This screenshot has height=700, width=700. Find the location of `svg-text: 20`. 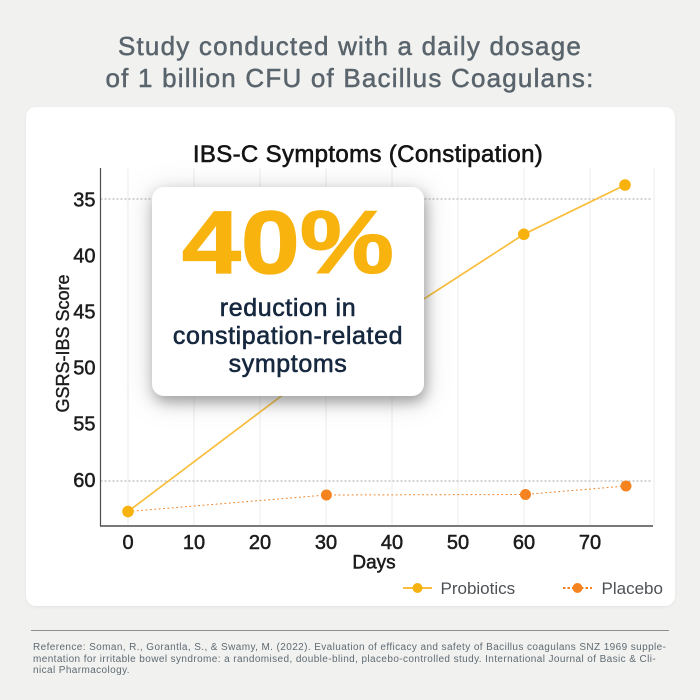

svg-text: 20 is located at coordinates (260, 543).